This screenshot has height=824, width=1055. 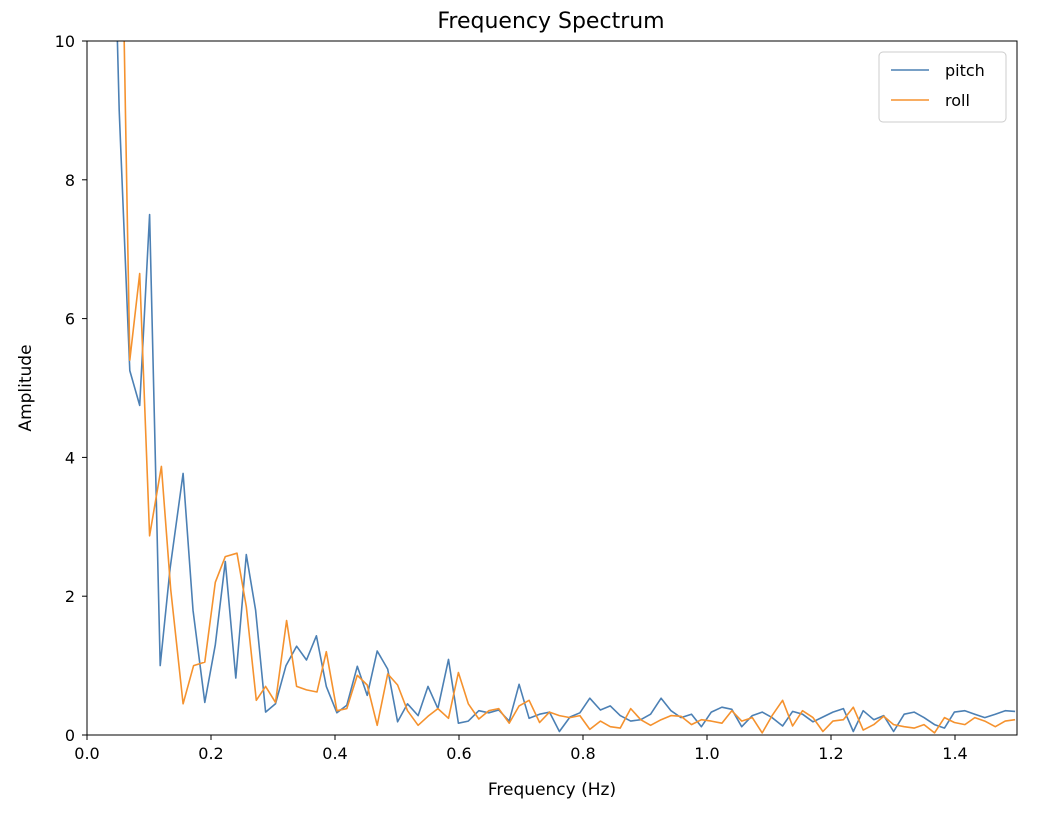 What do you see at coordinates (70, 596) in the screenshot?
I see `y-tick-label: 2` at bounding box center [70, 596].